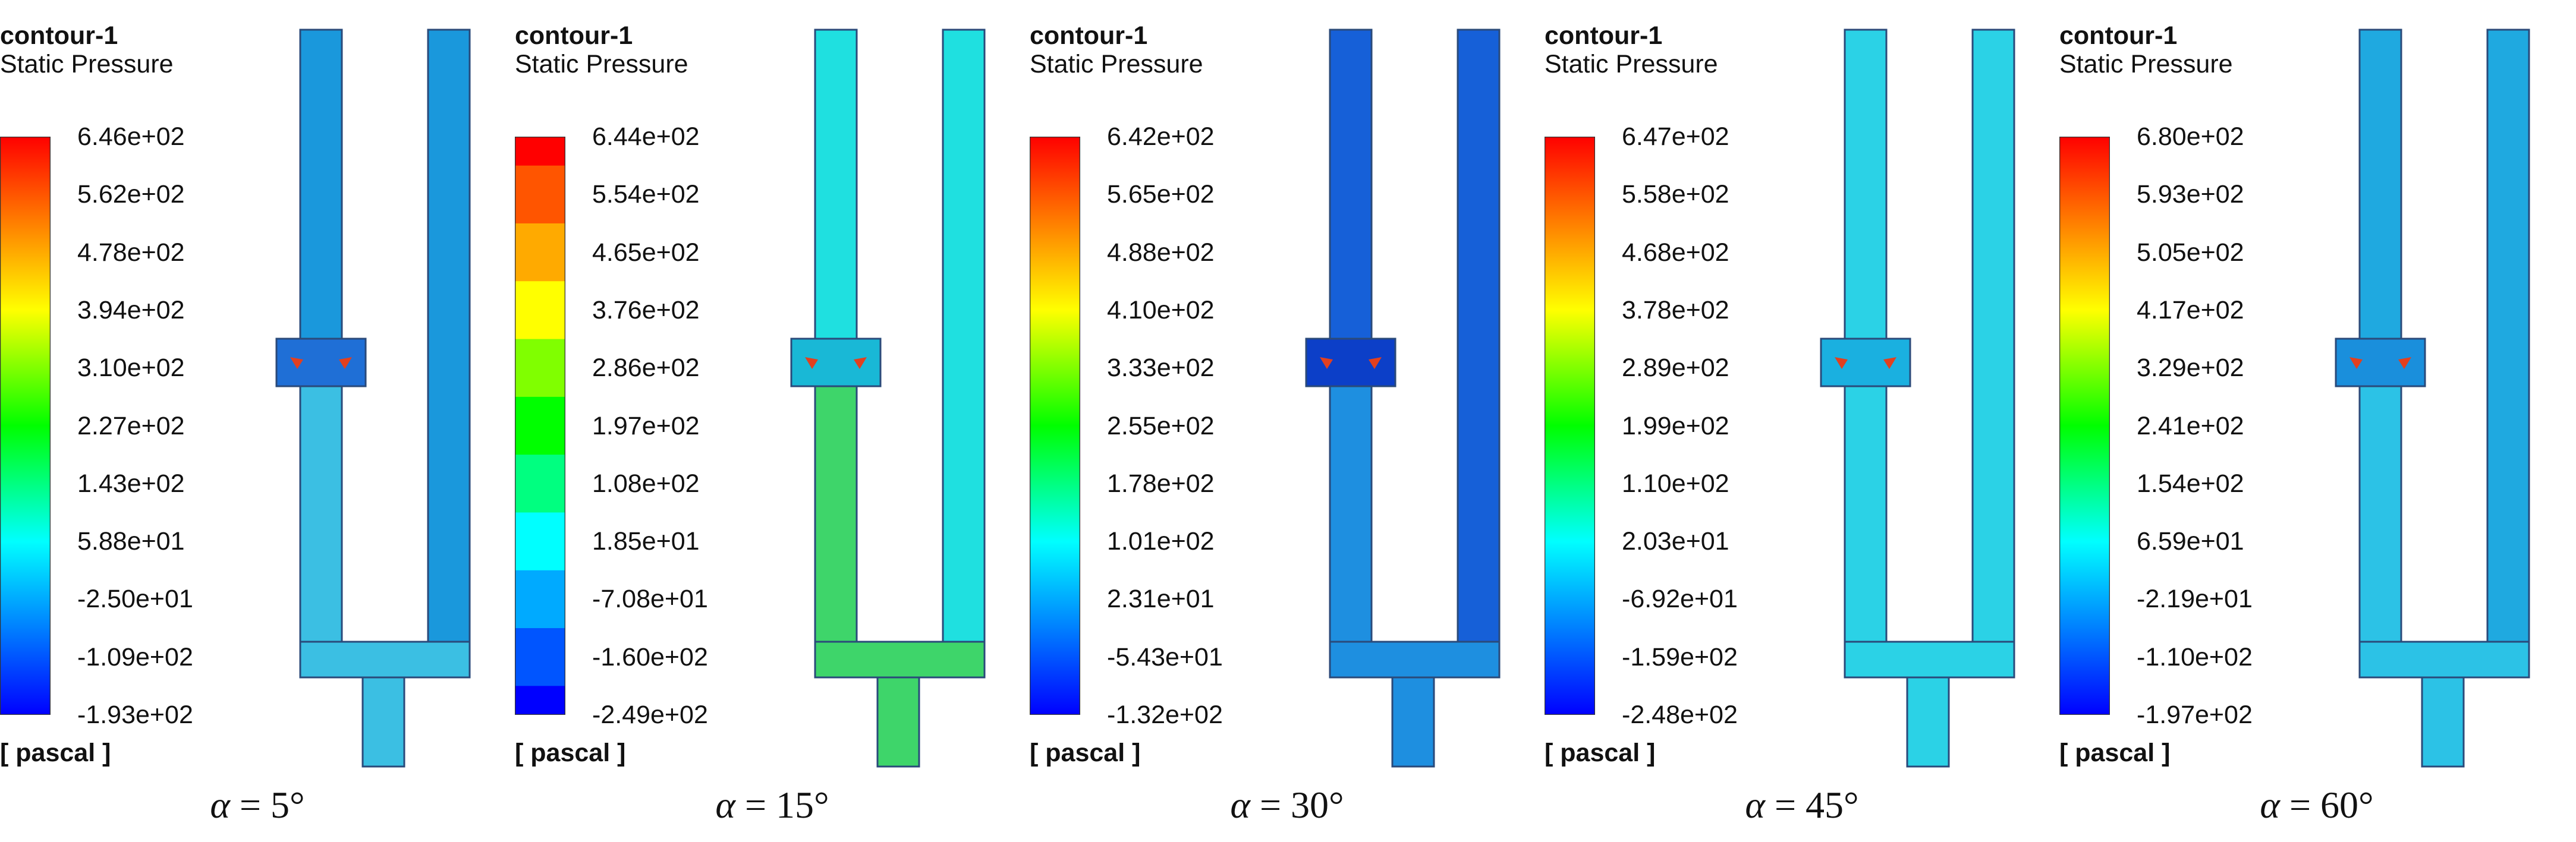 This screenshot has width=2576, height=842. I want to click on colorbar-tick-label: 2.27e+02, so click(131, 425).